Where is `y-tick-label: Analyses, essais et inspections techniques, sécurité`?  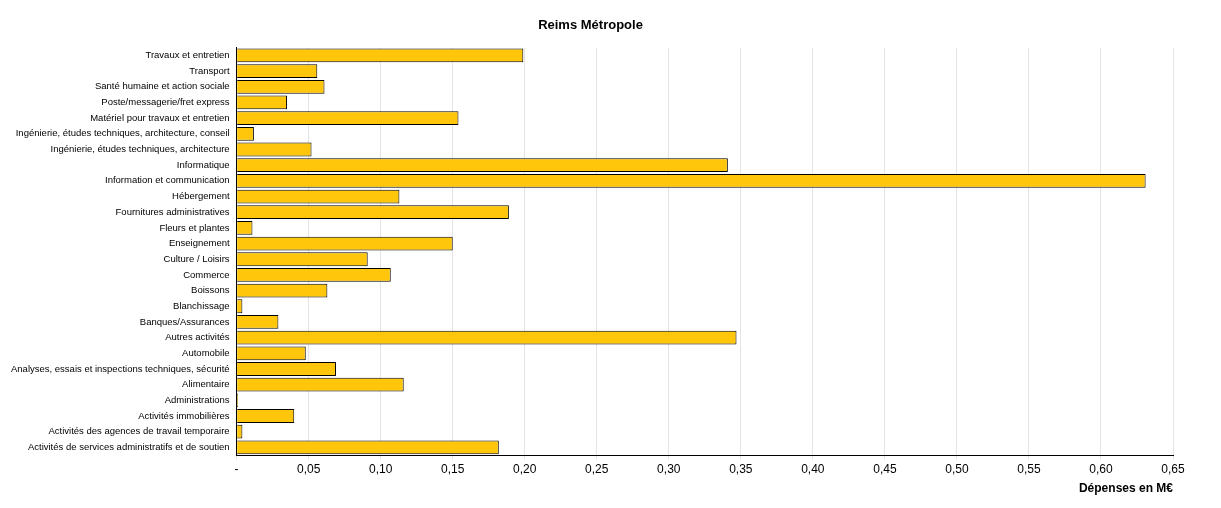 y-tick-label: Analyses, essais et inspections techniques, sécurité is located at coordinates (120, 368).